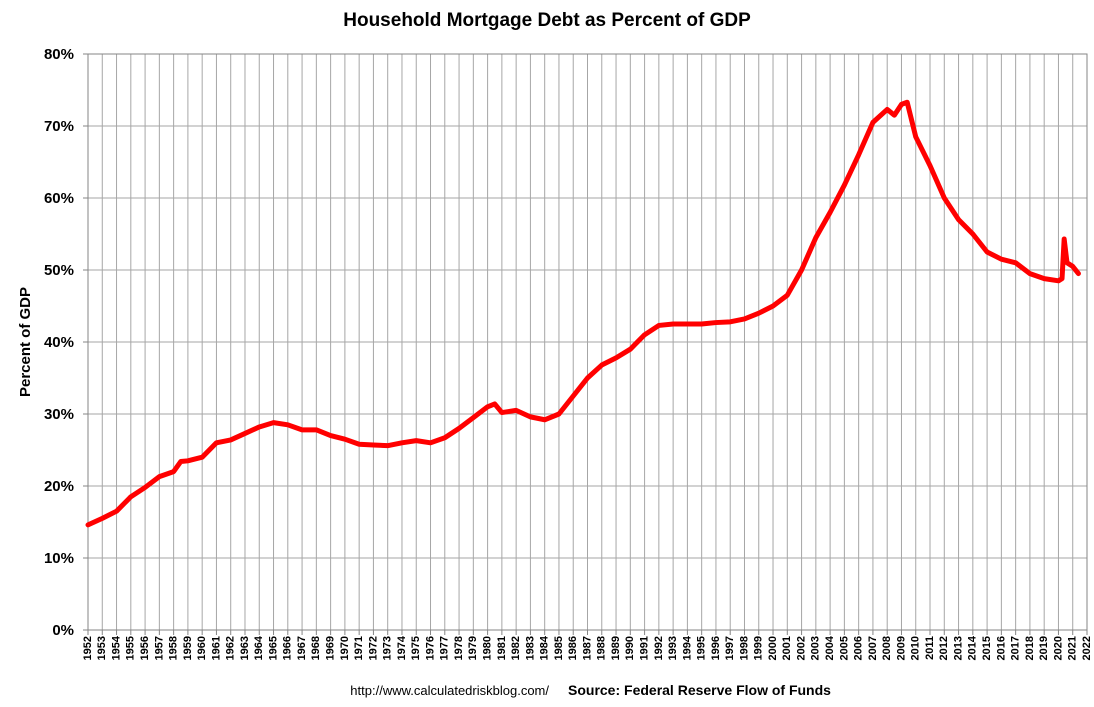 This screenshot has height=707, width=1094. I want to click on x-tick-label: 2002, so click(801, 648).